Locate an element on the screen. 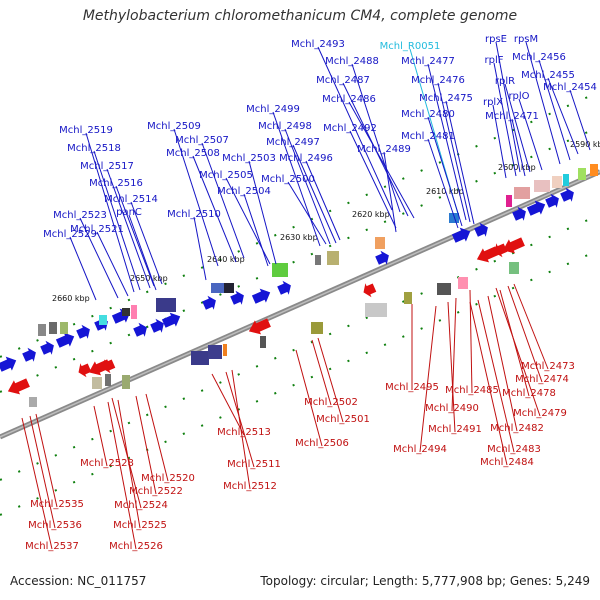 Image resolution: width=600 pixels, height=600 pixels. top-label-23-leader is located at coordinates (110, 212).